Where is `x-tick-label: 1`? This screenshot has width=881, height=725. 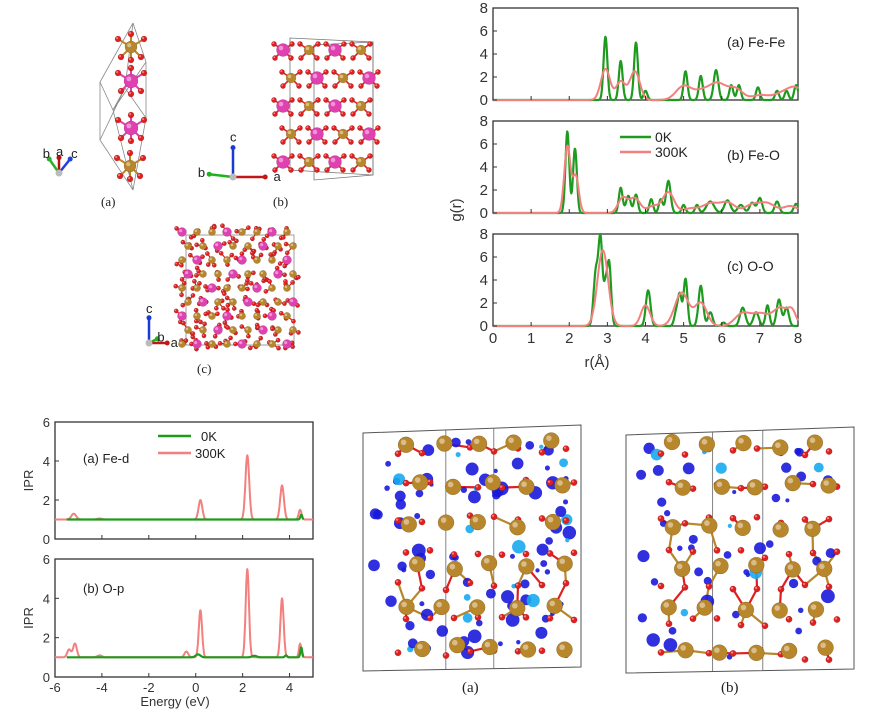
x-tick-label: 1 is located at coordinates (531, 338).